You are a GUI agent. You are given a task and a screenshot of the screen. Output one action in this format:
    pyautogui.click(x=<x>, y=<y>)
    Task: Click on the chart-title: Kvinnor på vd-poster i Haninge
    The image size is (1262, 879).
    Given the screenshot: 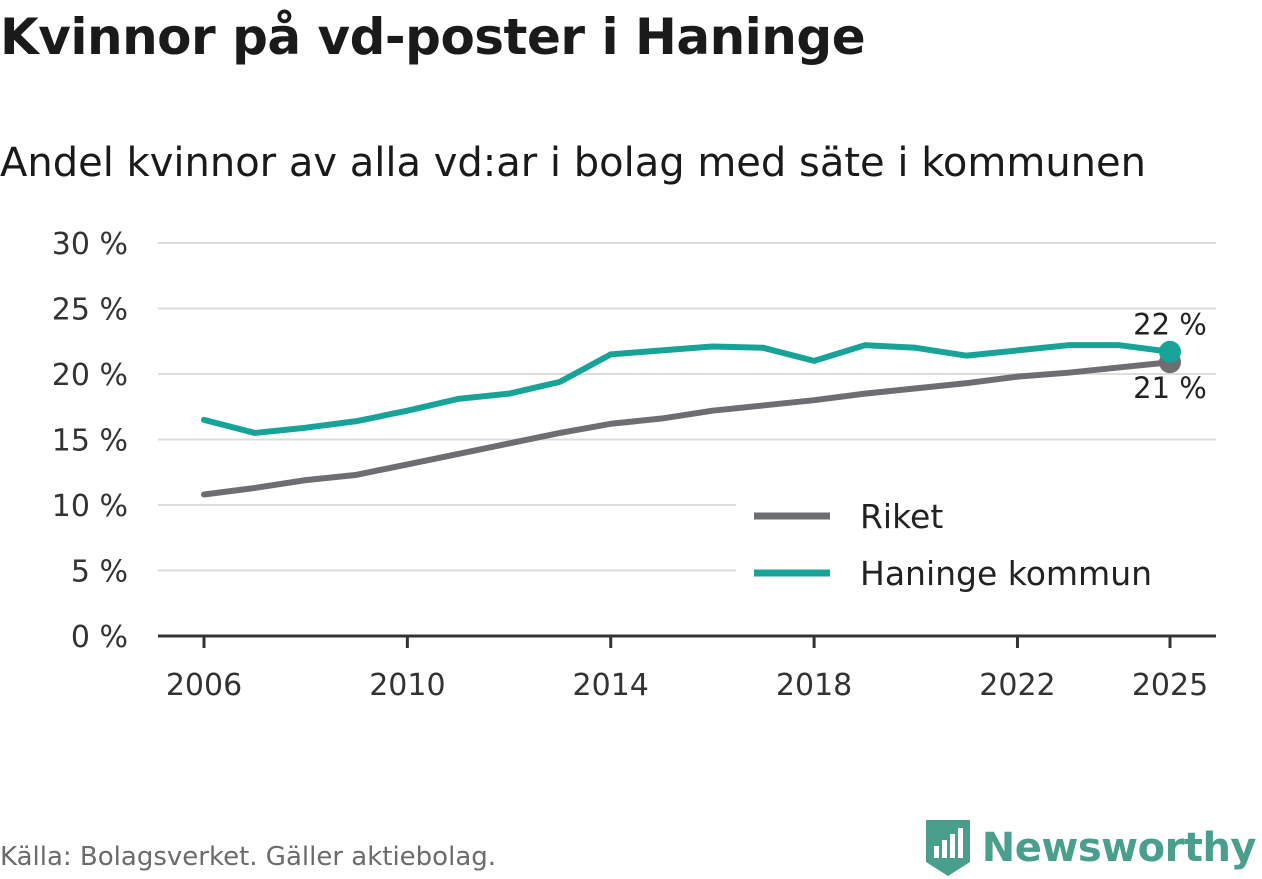 What is the action you would take?
    pyautogui.click(x=433, y=37)
    